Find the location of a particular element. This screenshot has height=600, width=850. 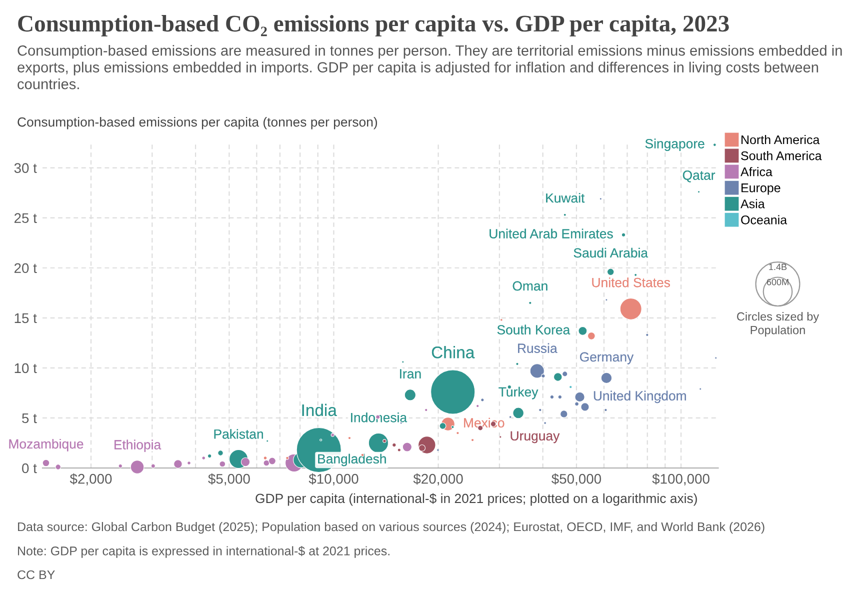

annotation: China is located at coordinates (453, 352).